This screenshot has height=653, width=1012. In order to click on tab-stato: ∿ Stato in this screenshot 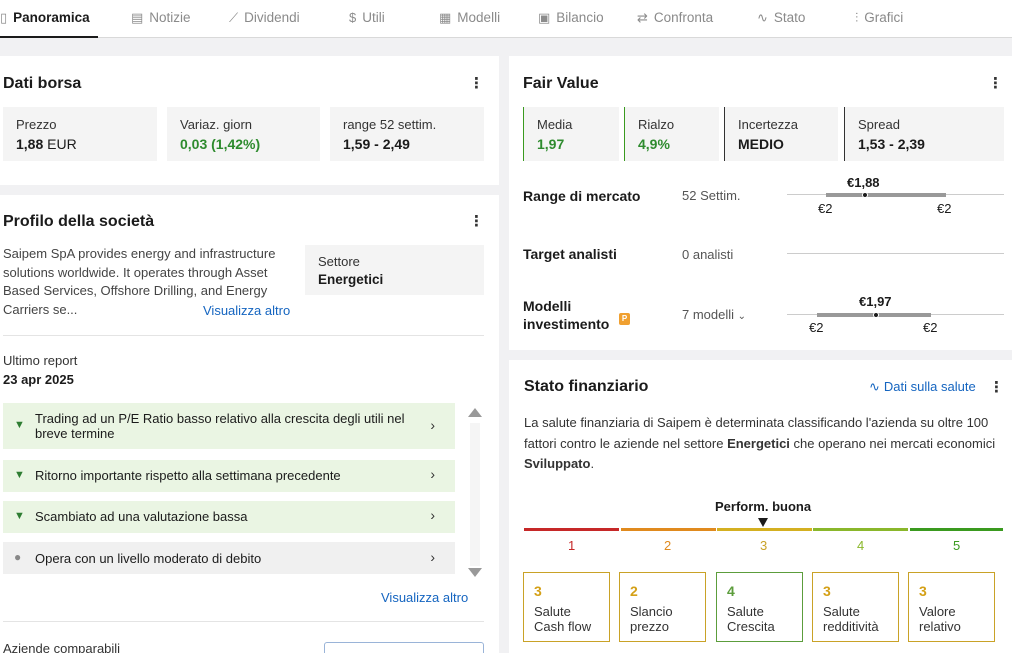, I will do `click(781, 19)`.